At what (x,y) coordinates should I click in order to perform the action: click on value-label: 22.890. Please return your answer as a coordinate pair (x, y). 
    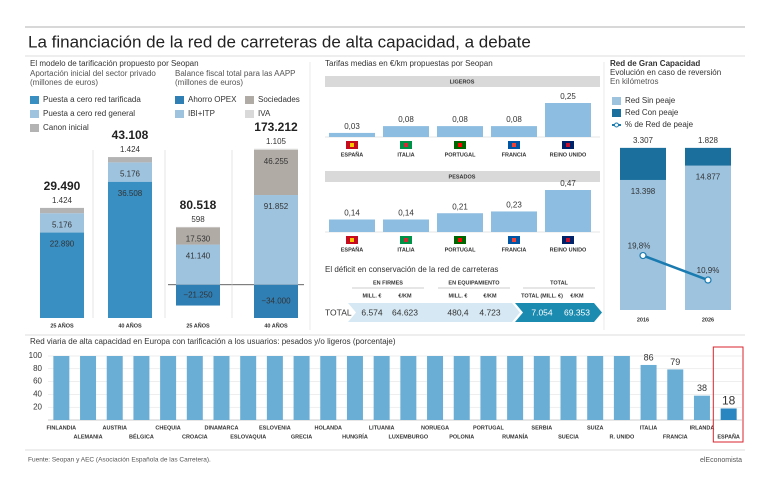
    Looking at the image, I should click on (62, 244).